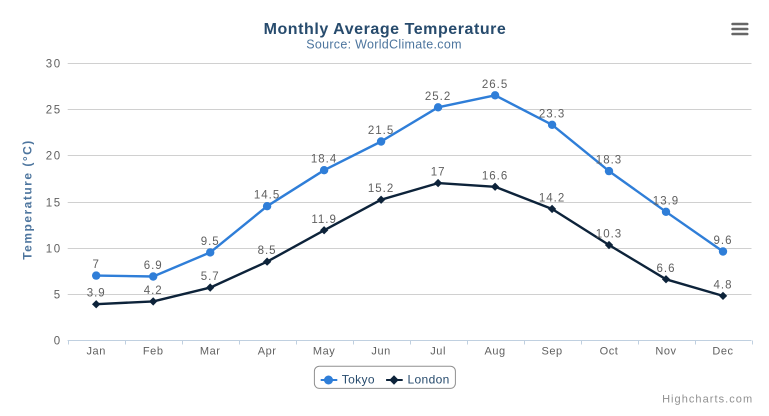  Describe the element at coordinates (381, 131) in the screenshot. I see `svg-text: 21.5` at that location.